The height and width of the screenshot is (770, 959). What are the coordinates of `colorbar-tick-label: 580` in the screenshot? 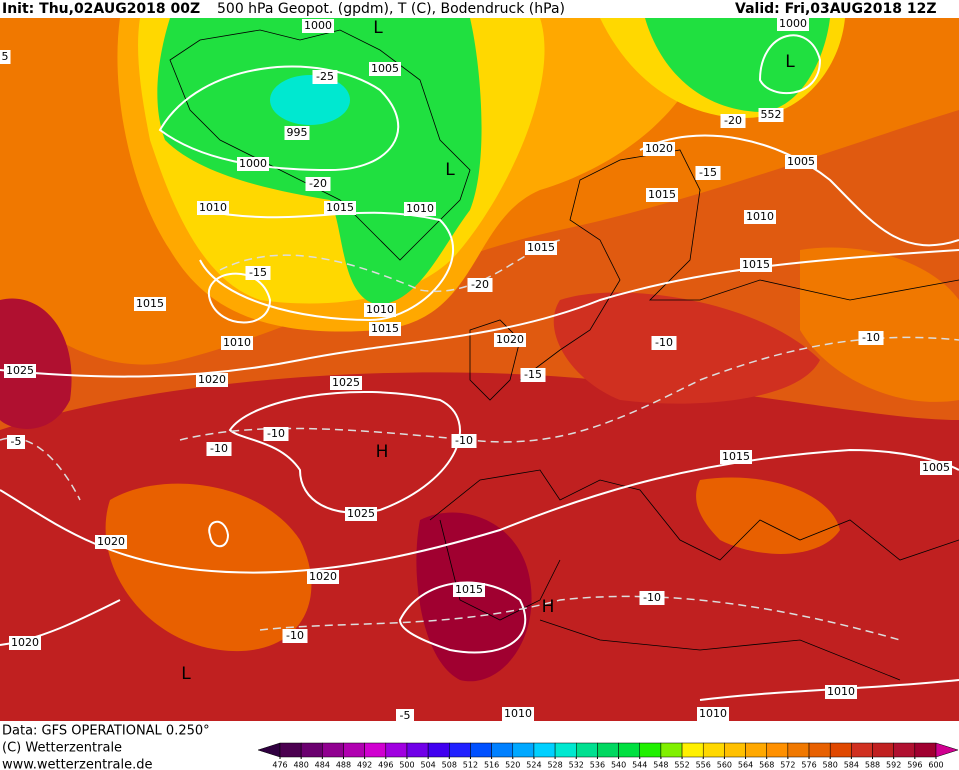 It's located at (830, 765).